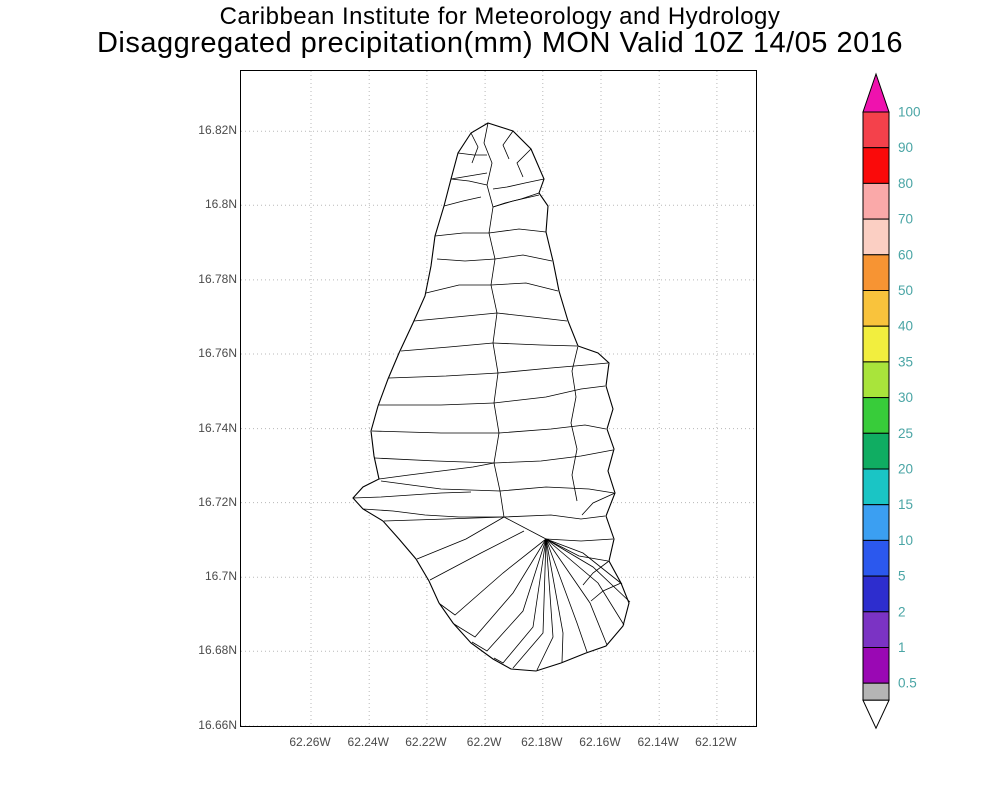 This screenshot has height=800, width=1000. Describe the element at coordinates (310, 742) in the screenshot. I see `lon-tick-label: 62.26W` at that location.